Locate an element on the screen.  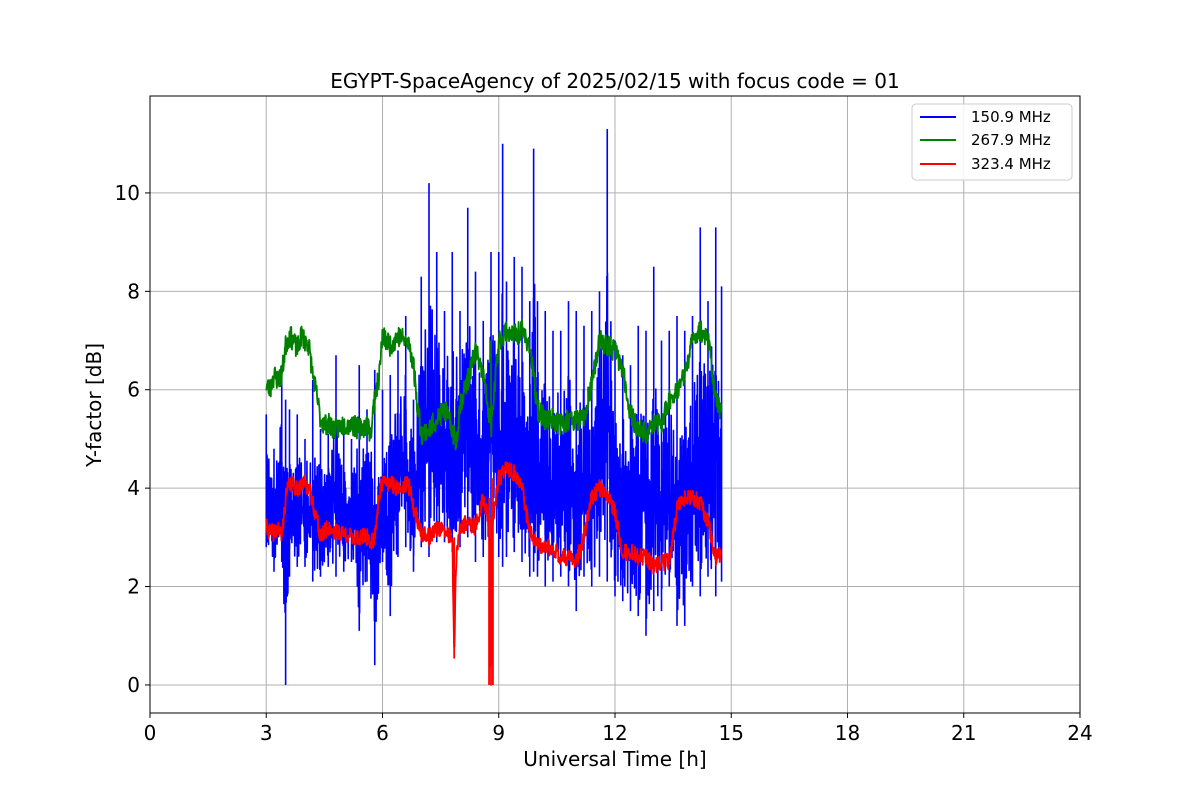
x-tick-label: 9 is located at coordinates (498, 733).